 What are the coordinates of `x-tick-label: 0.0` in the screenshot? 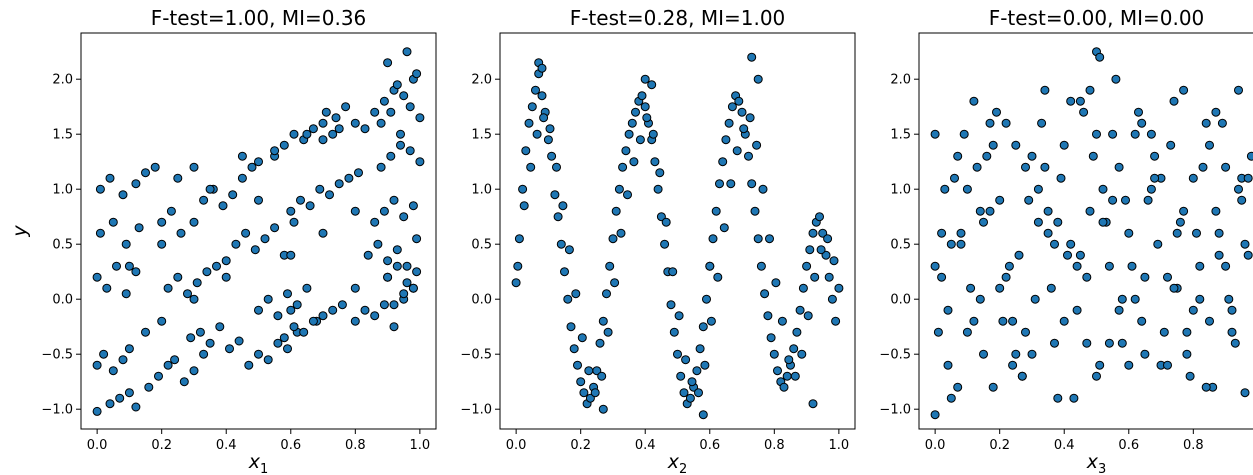 It's located at (516, 445).